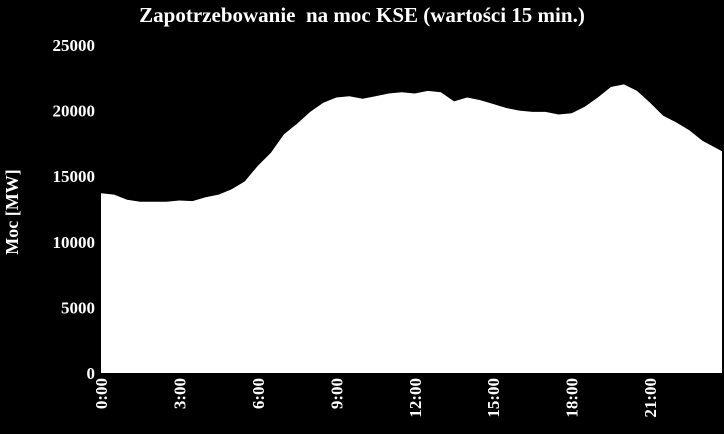 This screenshot has height=434, width=724. What do you see at coordinates (650, 398) in the screenshot?
I see `x-tick-label: 21:00` at bounding box center [650, 398].